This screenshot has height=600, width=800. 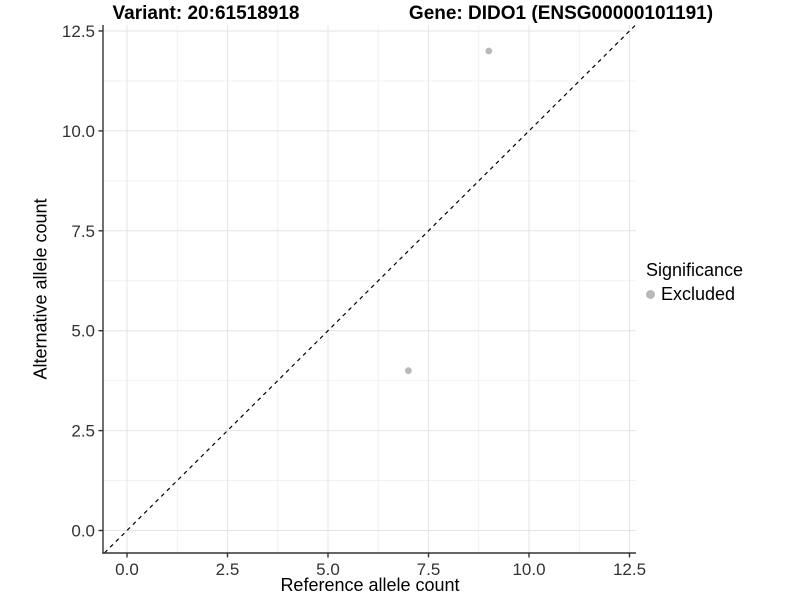 What do you see at coordinates (206, 13) in the screenshot?
I see `plot-title-variant: Variant: 20:61518918` at bounding box center [206, 13].